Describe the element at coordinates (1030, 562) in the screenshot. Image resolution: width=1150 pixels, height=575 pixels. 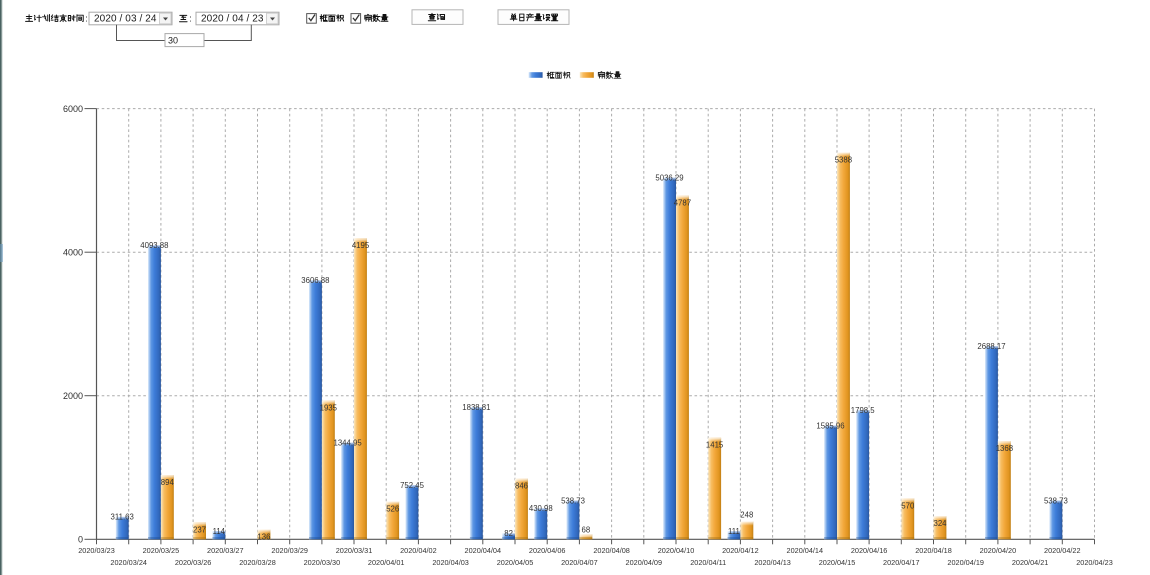
I see `svg-text: 2020/04/21` at that location.